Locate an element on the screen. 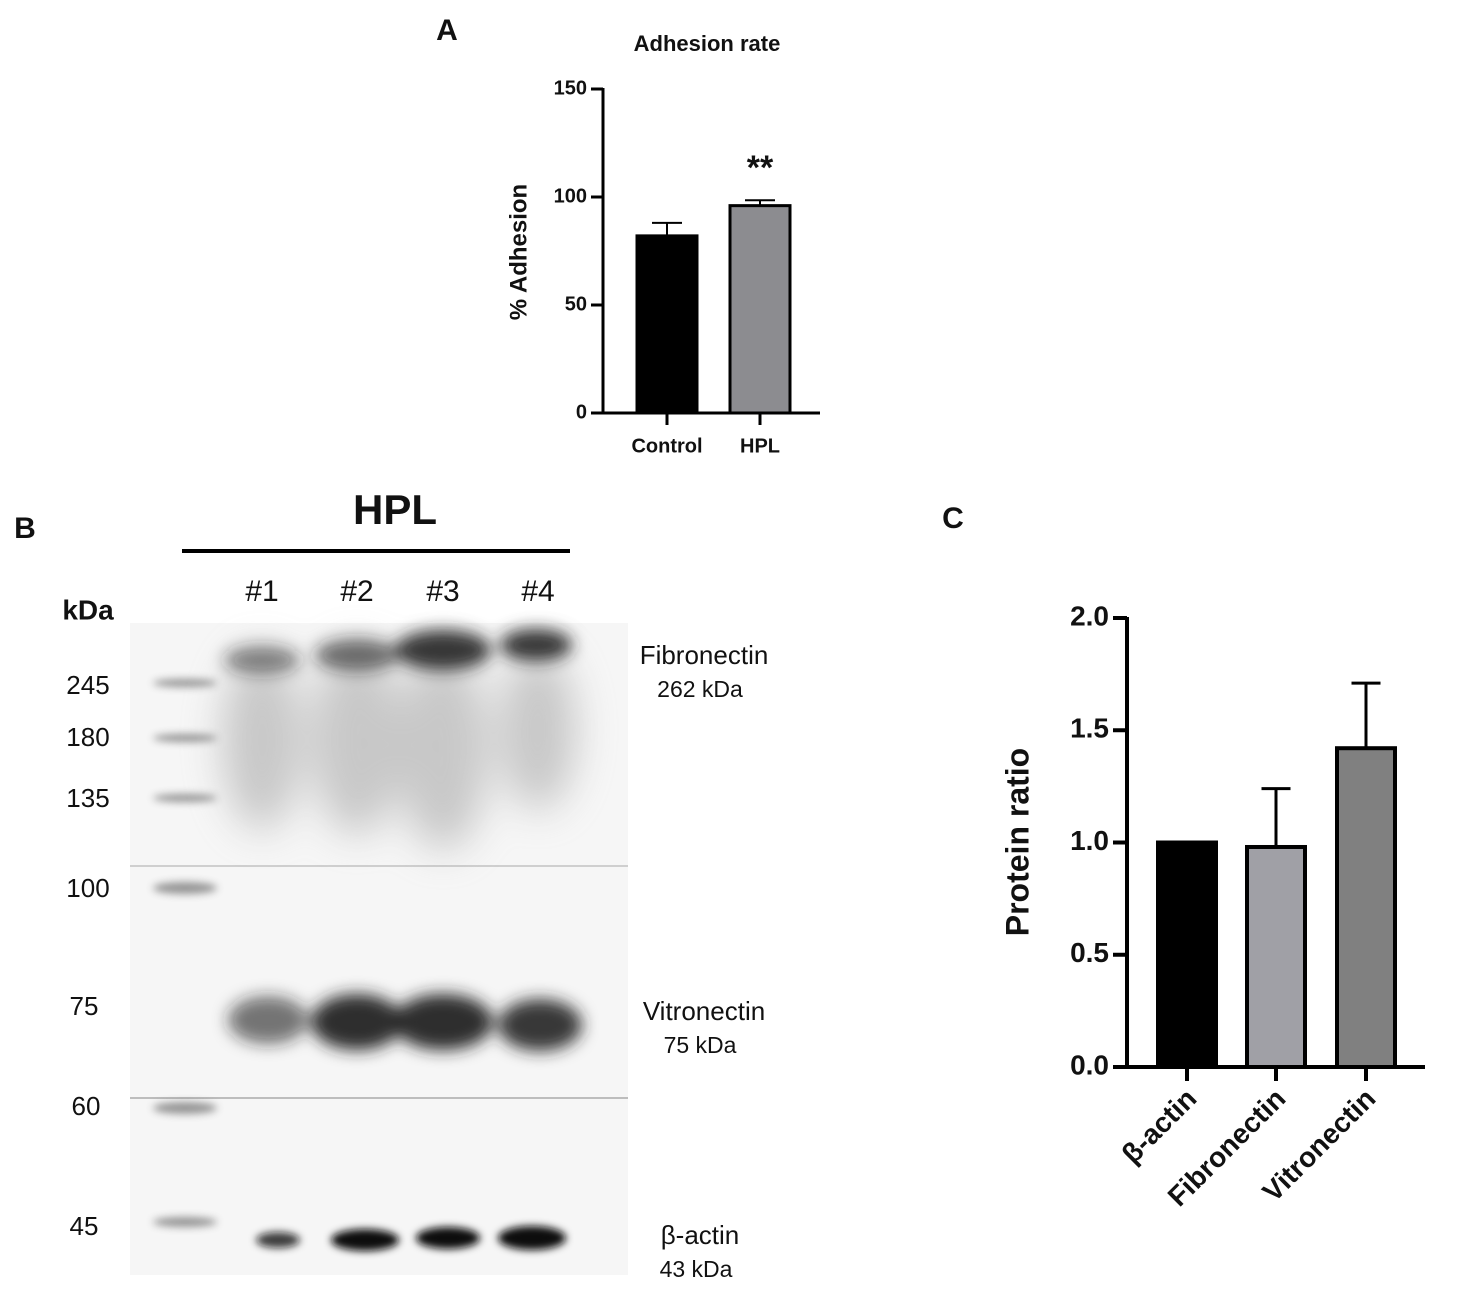 This screenshot has height=1300, width=1468. x-tick-label: Control is located at coordinates (666, 446).